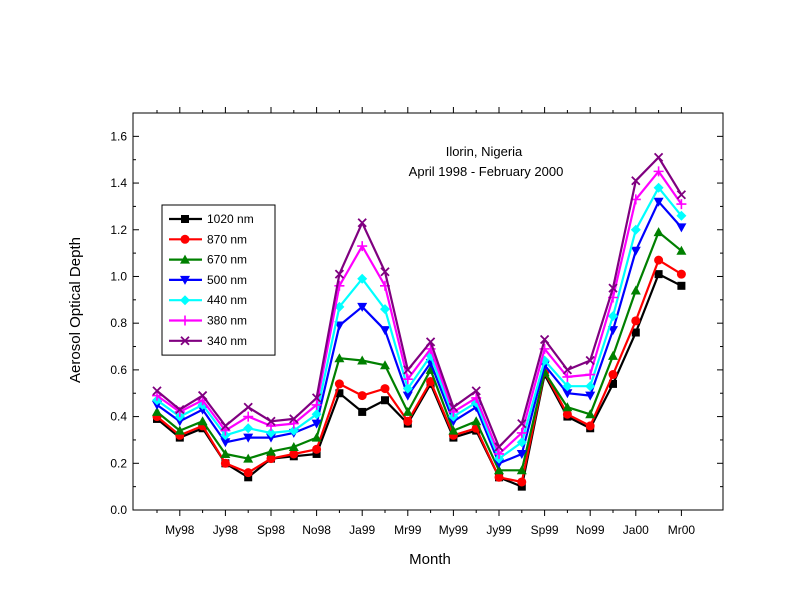 Image resolution: width=792 pixels, height=612 pixels. What do you see at coordinates (636, 530) in the screenshot?
I see `x-tick-label: Ja00` at bounding box center [636, 530].